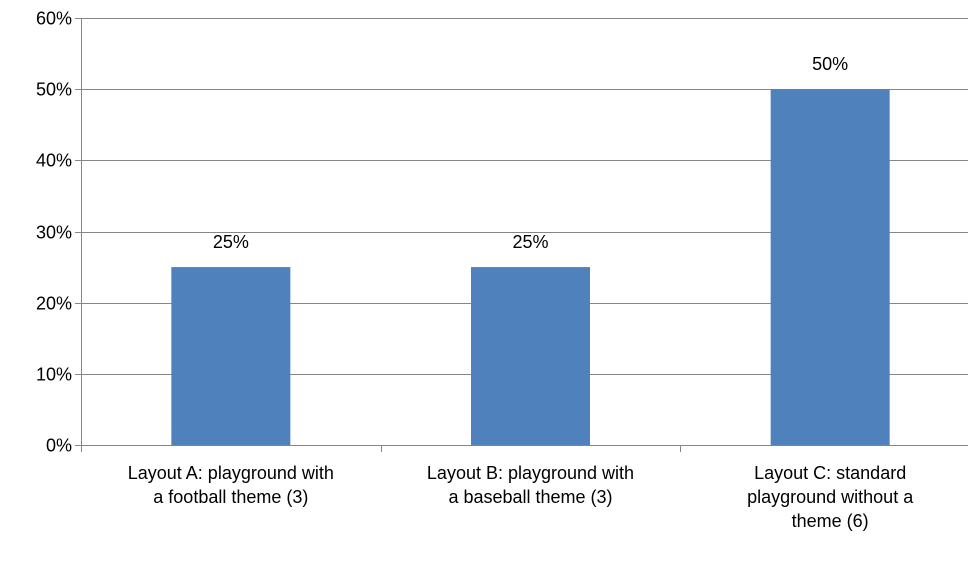 Image resolution: width=968 pixels, height=563 pixels. I want to click on y-tick-label: 10%, so click(54, 375).